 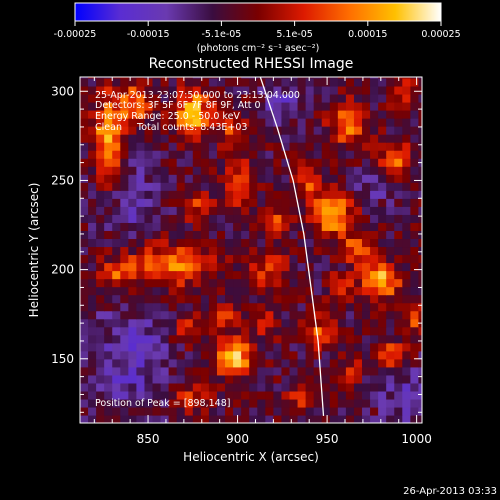 What do you see at coordinates (167, 116) in the screenshot?
I see `annotation-energy-range: Energy Range: 25.0 - 50.0 keV` at bounding box center [167, 116].